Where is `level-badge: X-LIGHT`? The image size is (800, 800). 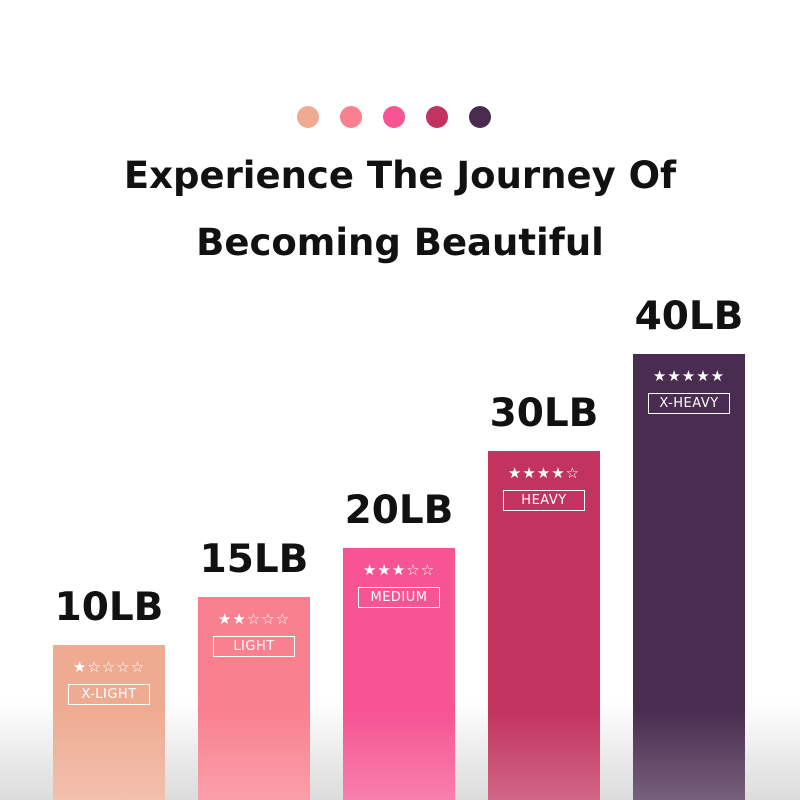 level-badge: X-LIGHT is located at coordinates (109, 694).